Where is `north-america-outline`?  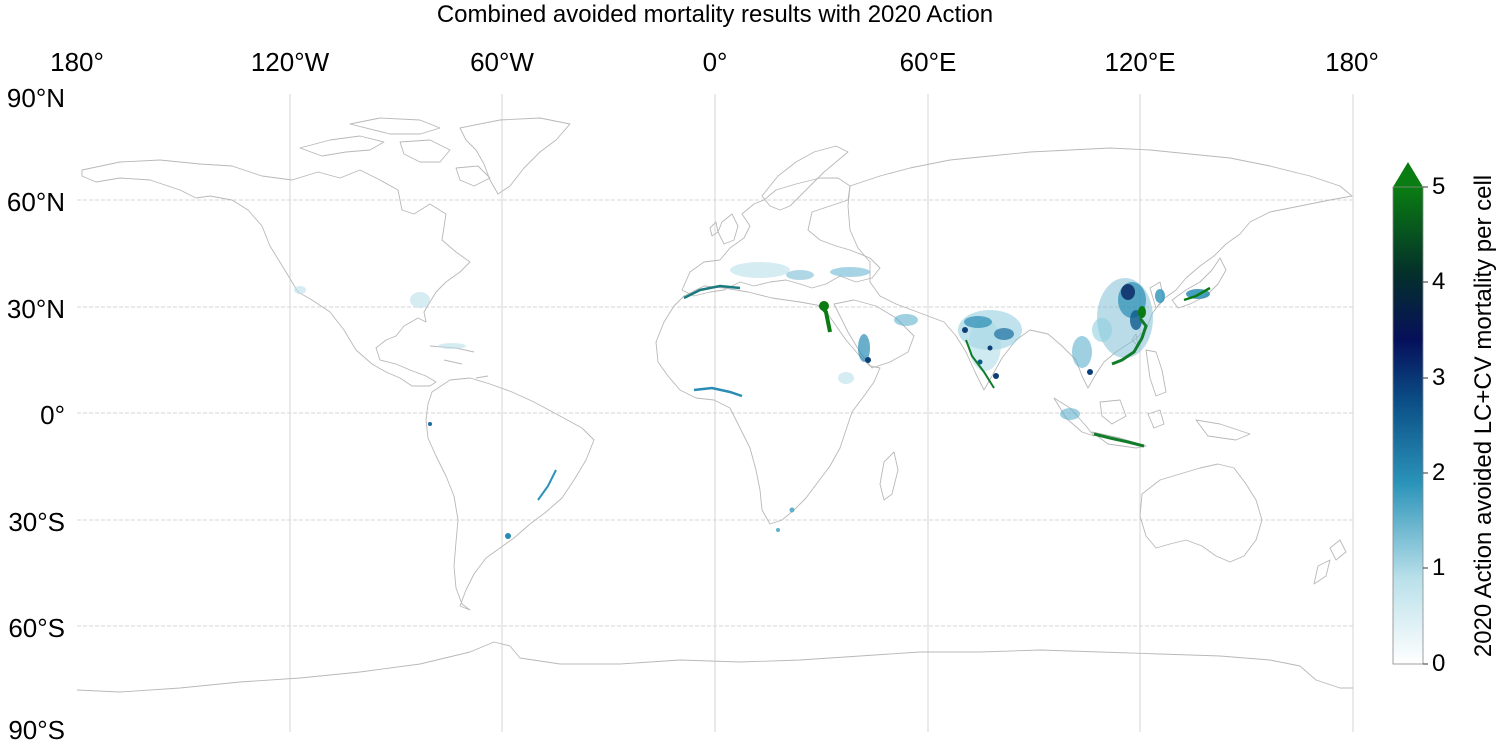 north-america-outline is located at coordinates (276, 273).